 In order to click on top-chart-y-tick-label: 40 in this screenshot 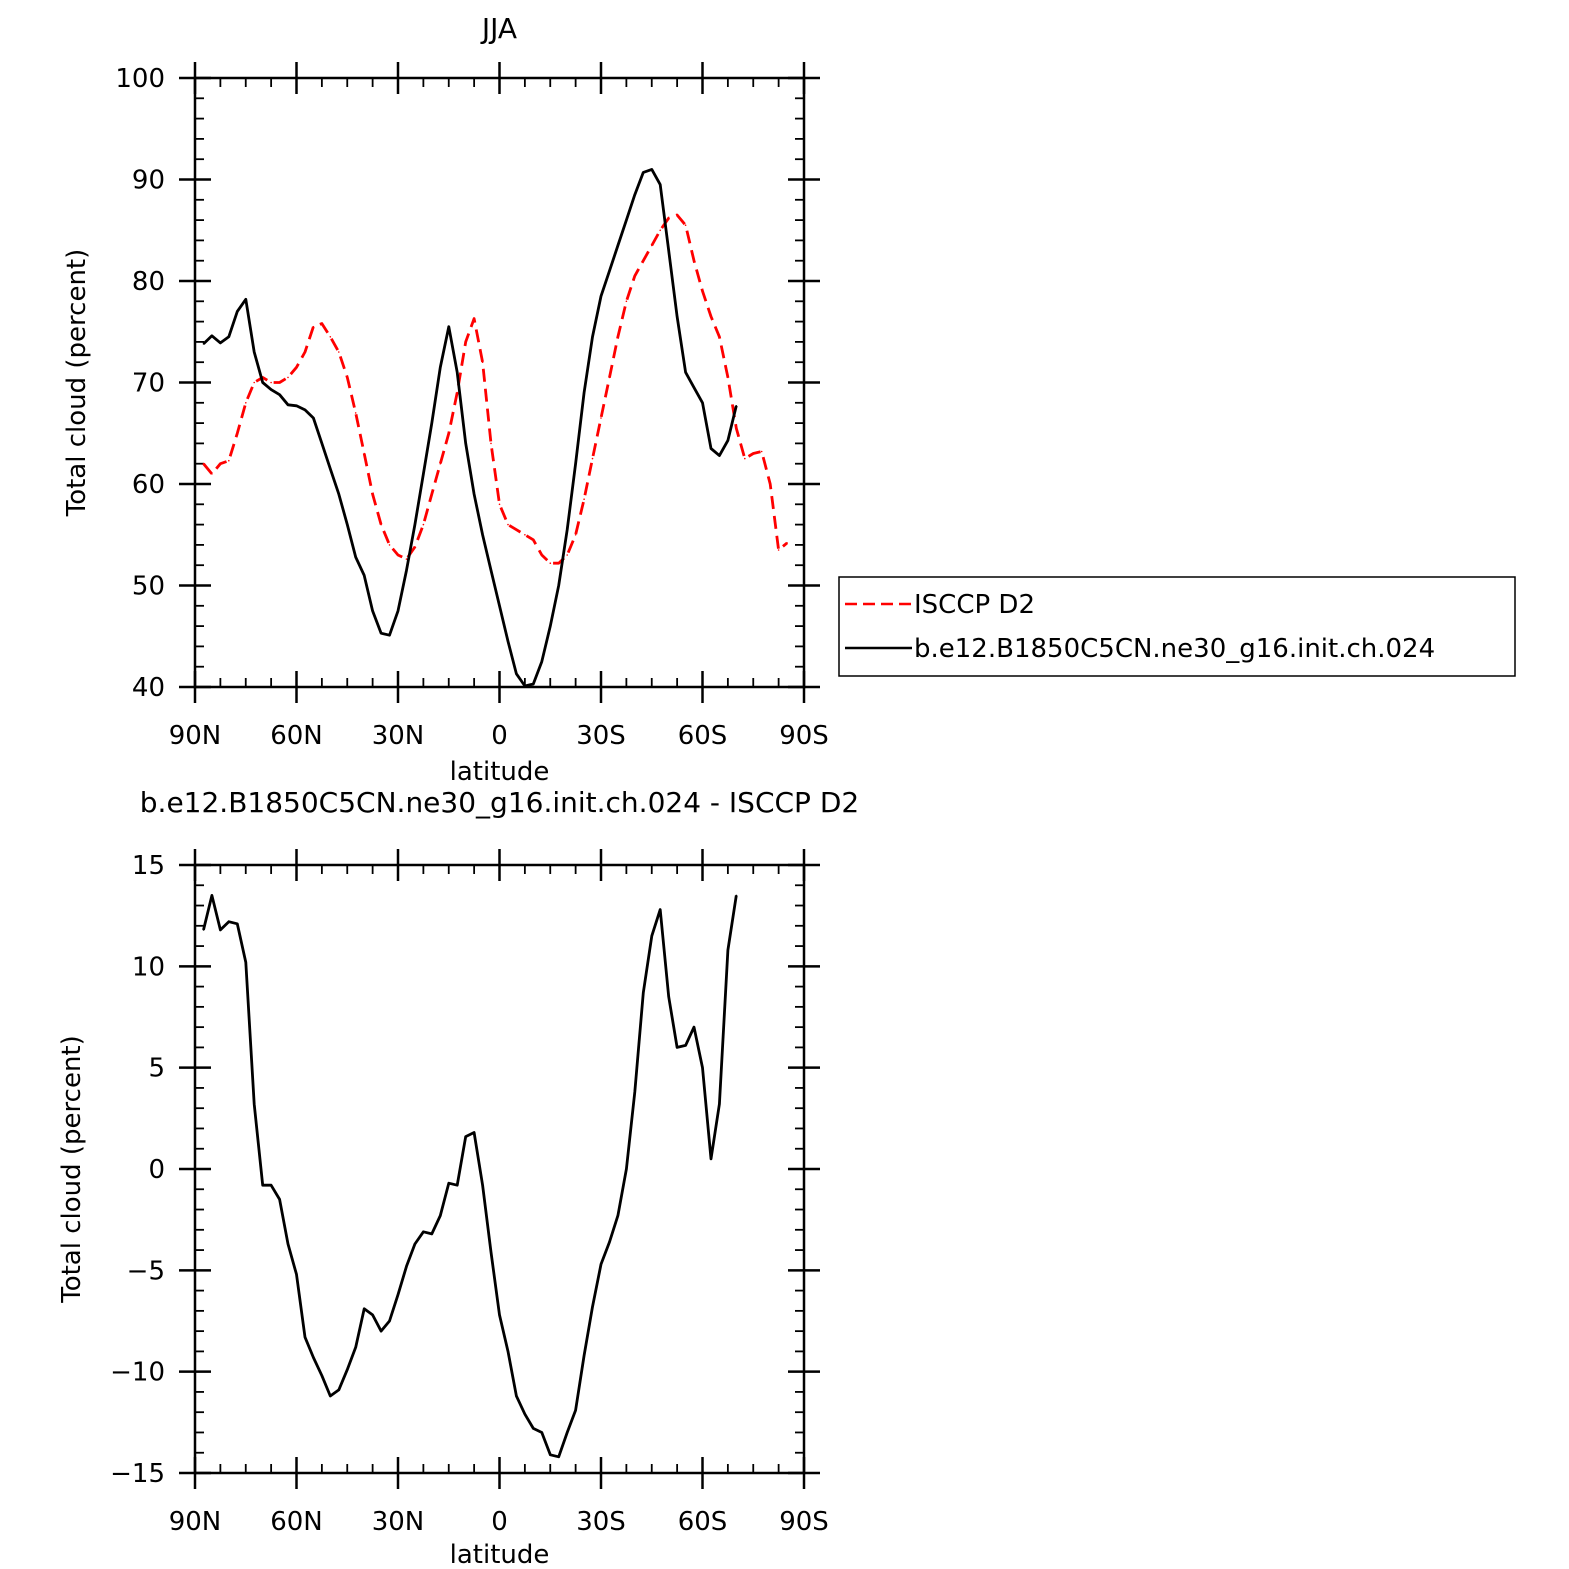, I will do `click(148, 688)`.